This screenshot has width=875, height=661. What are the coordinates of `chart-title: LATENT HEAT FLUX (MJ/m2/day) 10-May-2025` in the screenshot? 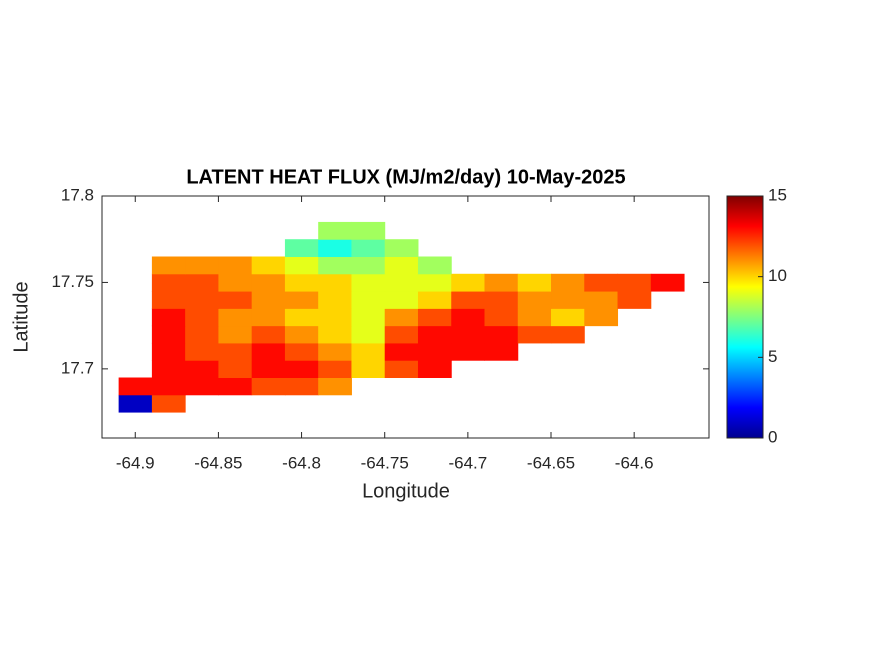 It's located at (405, 177).